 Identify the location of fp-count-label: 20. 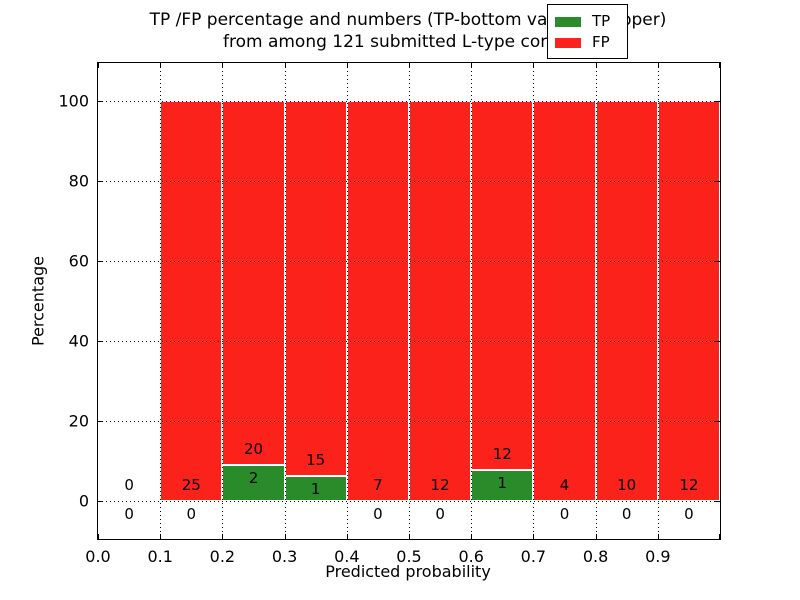
(253, 448).